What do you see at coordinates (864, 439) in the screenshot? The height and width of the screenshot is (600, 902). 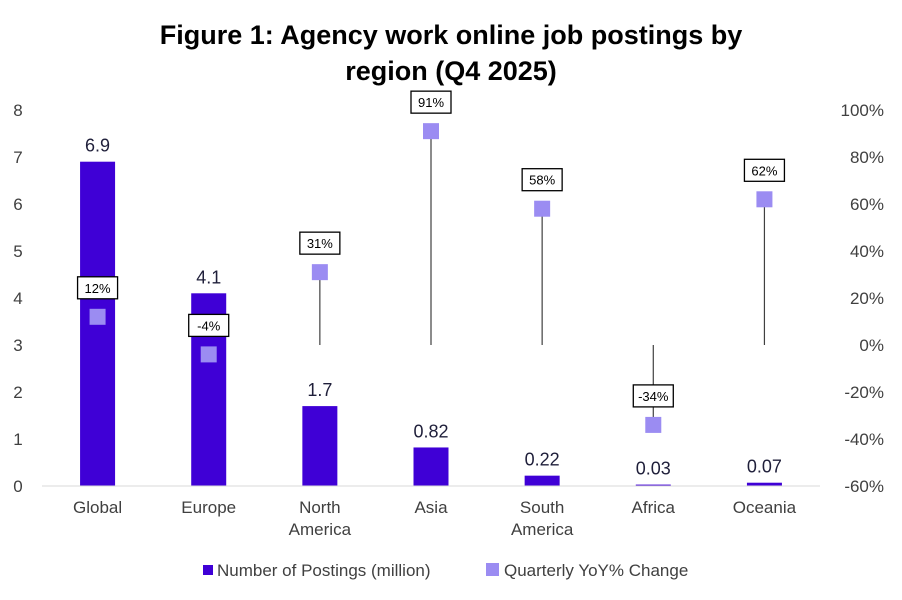 I see `right-axis-tick-label: -40%` at bounding box center [864, 439].